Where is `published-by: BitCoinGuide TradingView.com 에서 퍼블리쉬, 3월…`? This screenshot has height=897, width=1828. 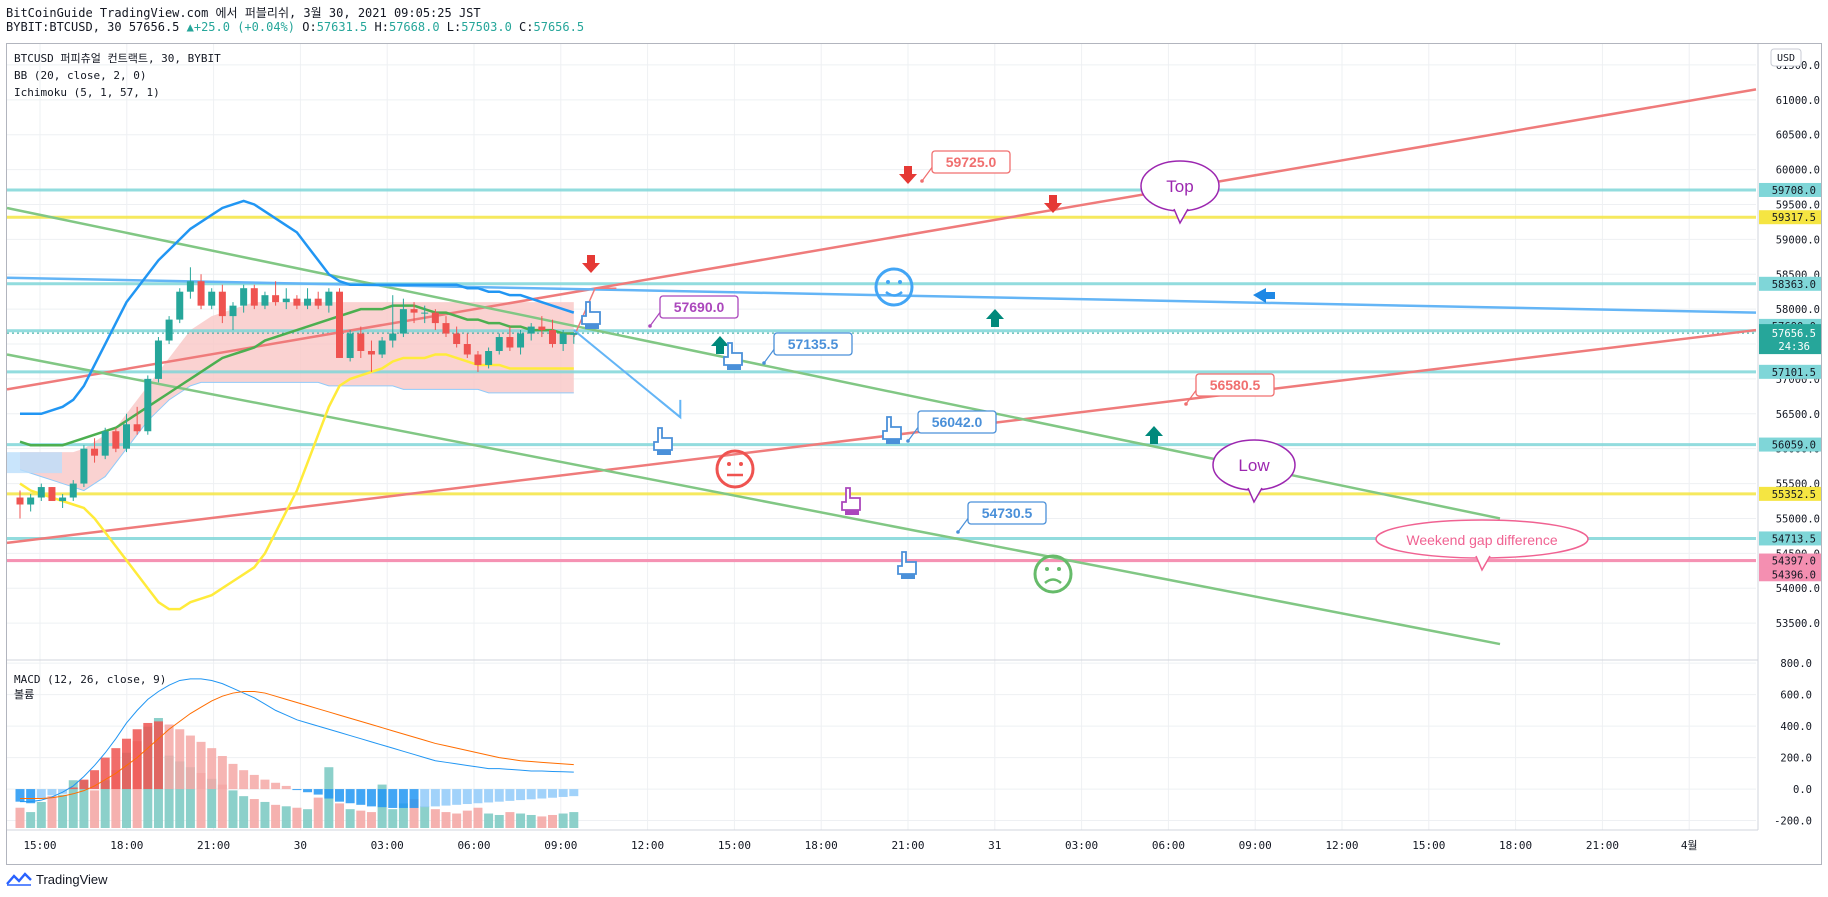
published-by: BitCoinGuide TradingView.com 에서 퍼블리쉬, 3월… is located at coordinates (243, 13).